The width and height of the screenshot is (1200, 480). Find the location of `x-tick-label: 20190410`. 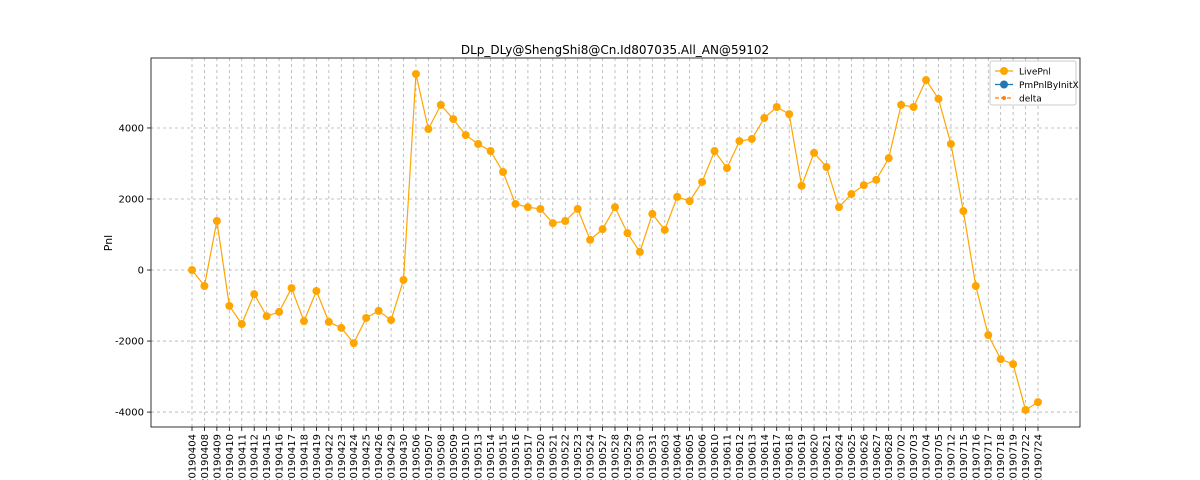

x-tick-label: 20190410 is located at coordinates (230, 457).